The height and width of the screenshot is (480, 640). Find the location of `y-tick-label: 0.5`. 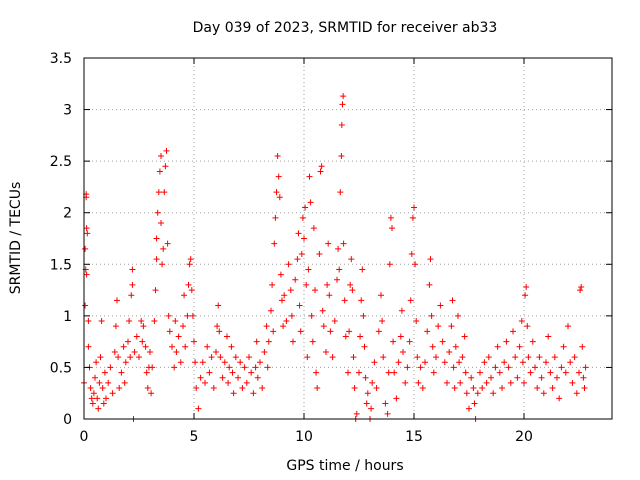

y-tick-label: 0.5 is located at coordinates (61, 368).